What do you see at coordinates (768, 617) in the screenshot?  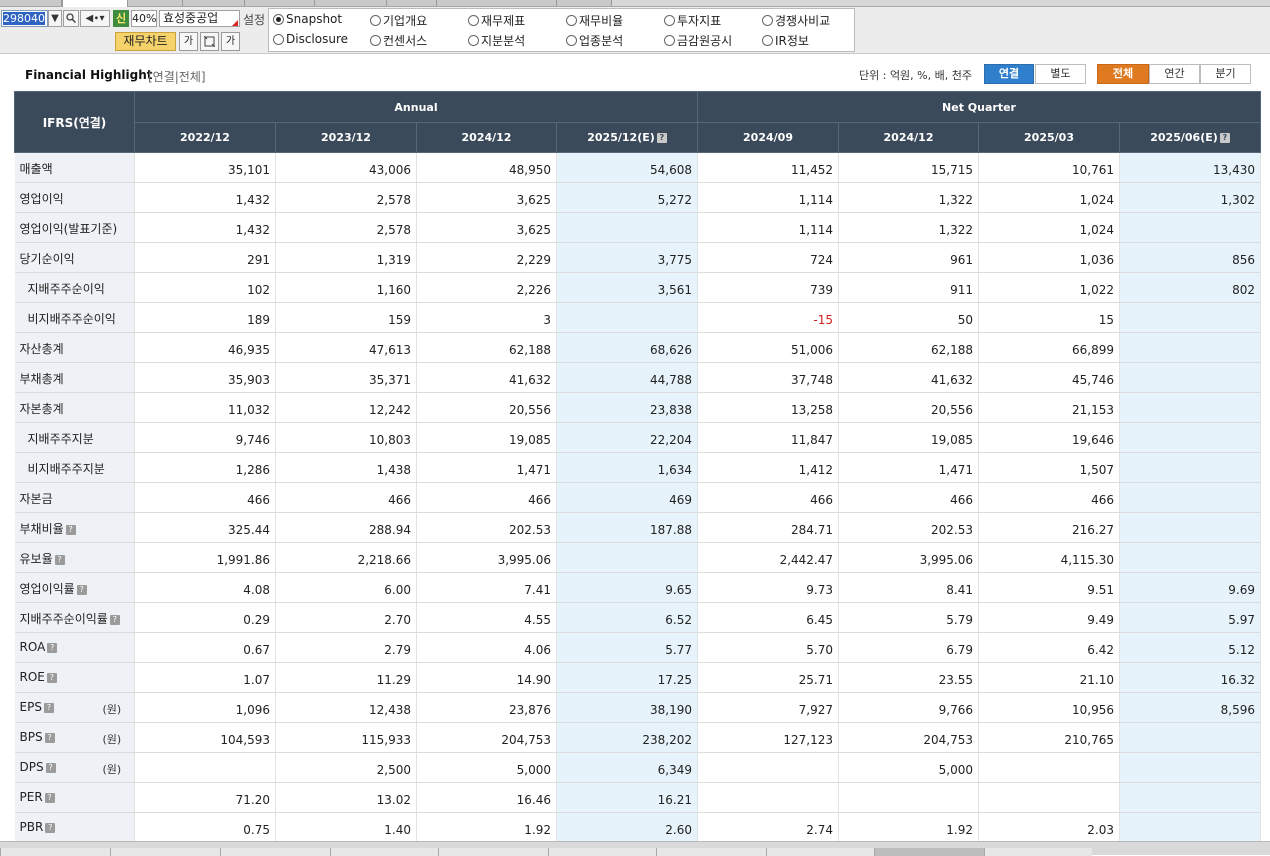 I see `table-cell: 6.45` at bounding box center [768, 617].